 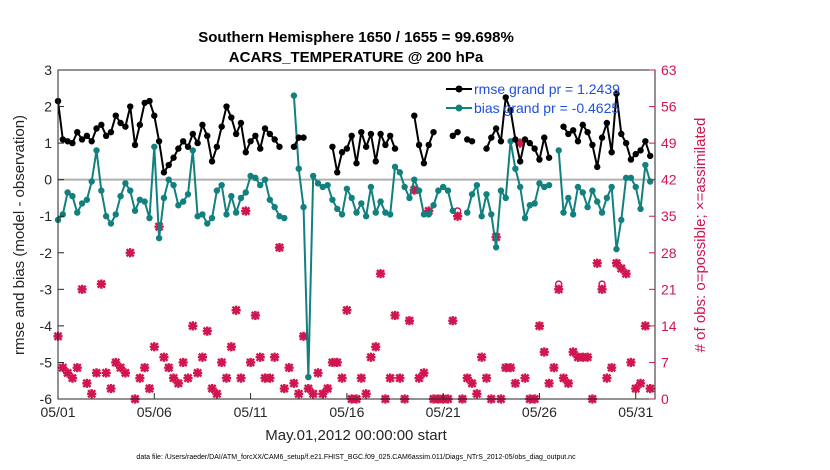 I want to click on y-tick-label: -6, so click(x=46, y=399).